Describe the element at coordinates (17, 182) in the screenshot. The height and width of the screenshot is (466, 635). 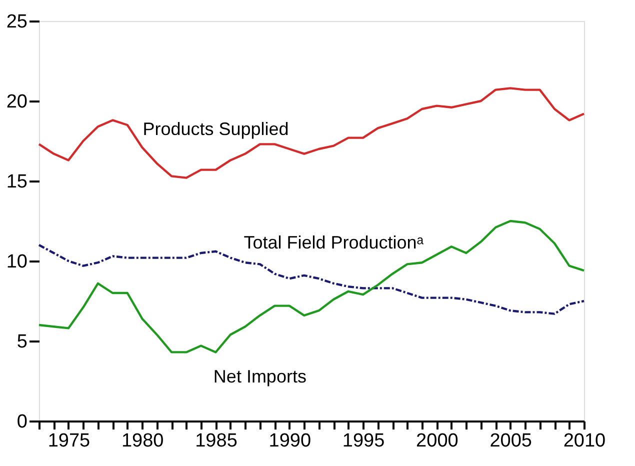
I see `y-tick-label: 15` at that location.